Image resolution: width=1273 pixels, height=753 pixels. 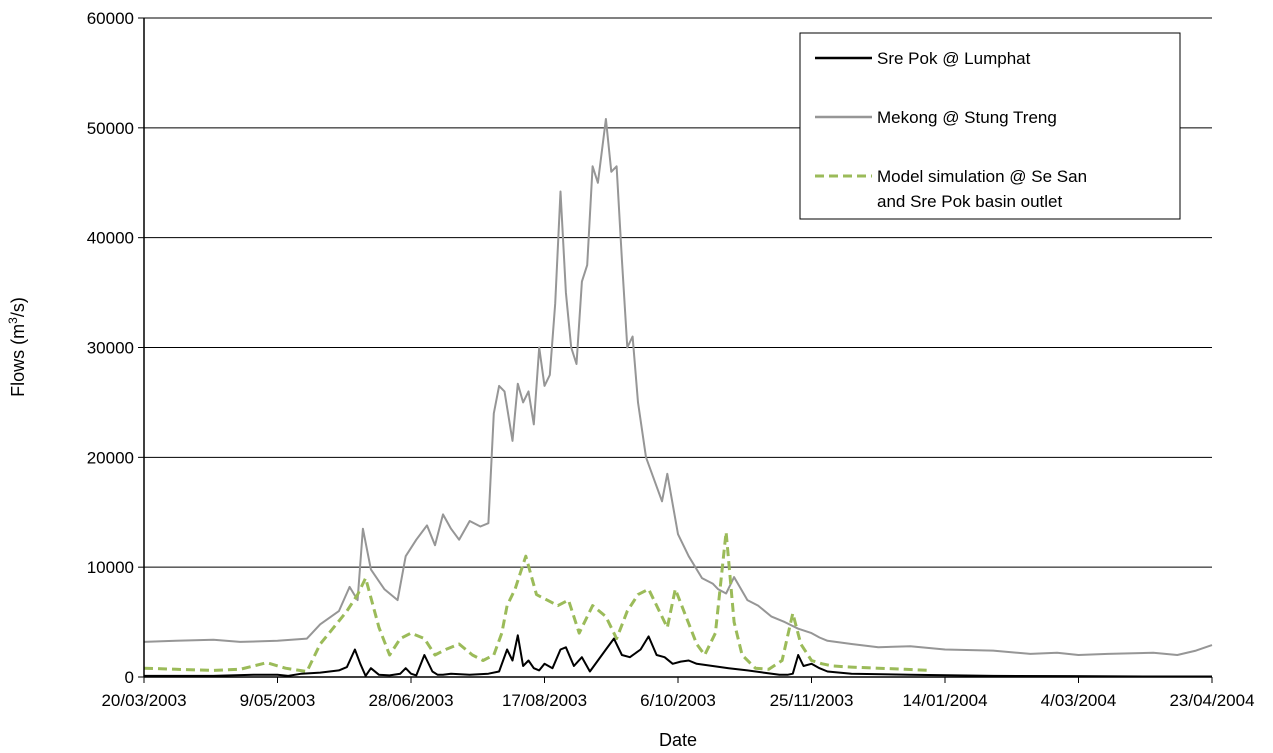 What do you see at coordinates (13, 320) in the screenshot?
I see `y-axis-title-sup: 3` at bounding box center [13, 320].